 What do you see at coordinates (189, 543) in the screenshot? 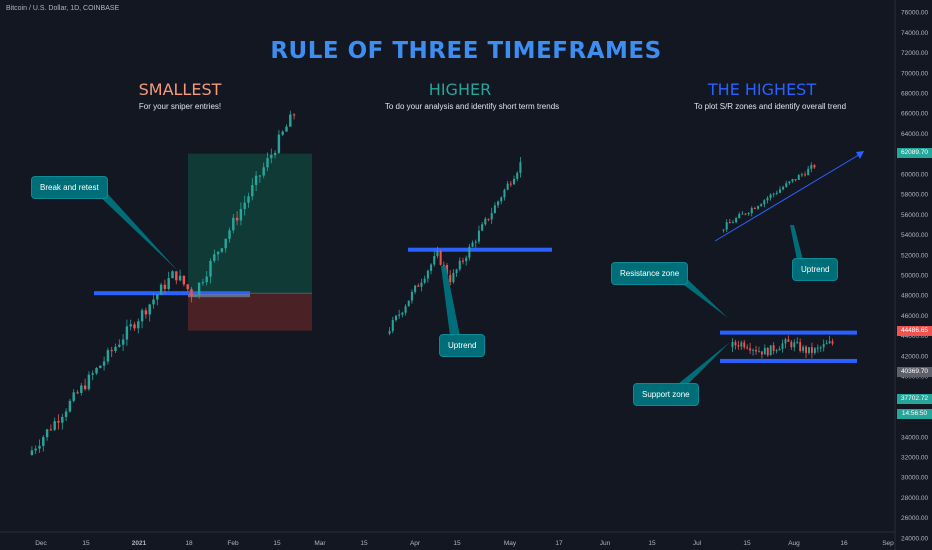
I see `x-tick-label: 18` at bounding box center [189, 543].